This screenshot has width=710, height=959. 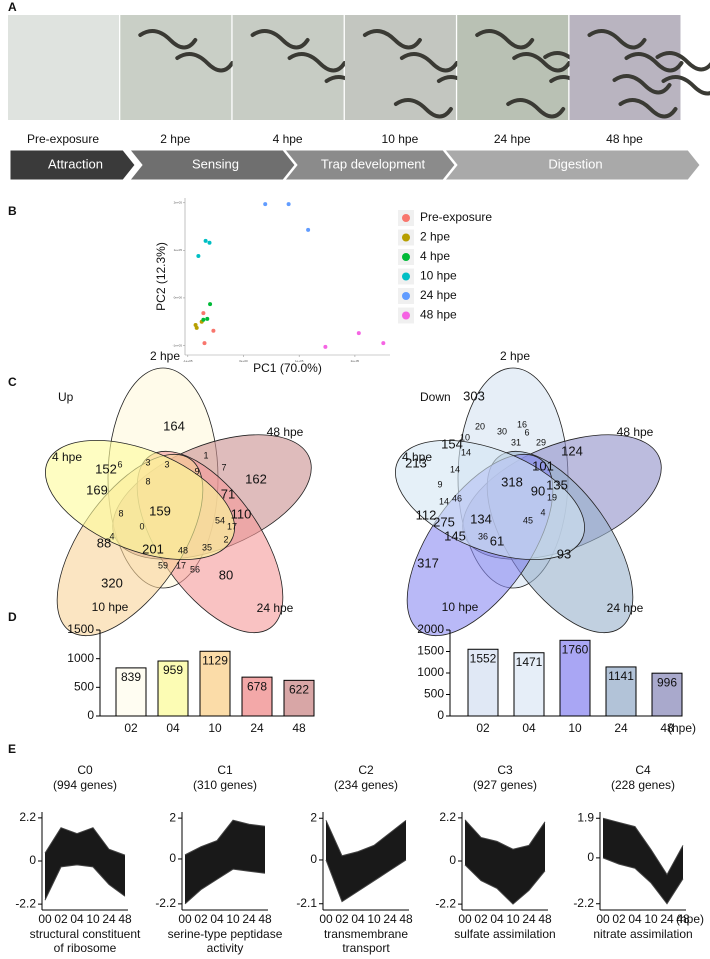 I want to click on set-label: 10 hpe, so click(x=110, y=607).